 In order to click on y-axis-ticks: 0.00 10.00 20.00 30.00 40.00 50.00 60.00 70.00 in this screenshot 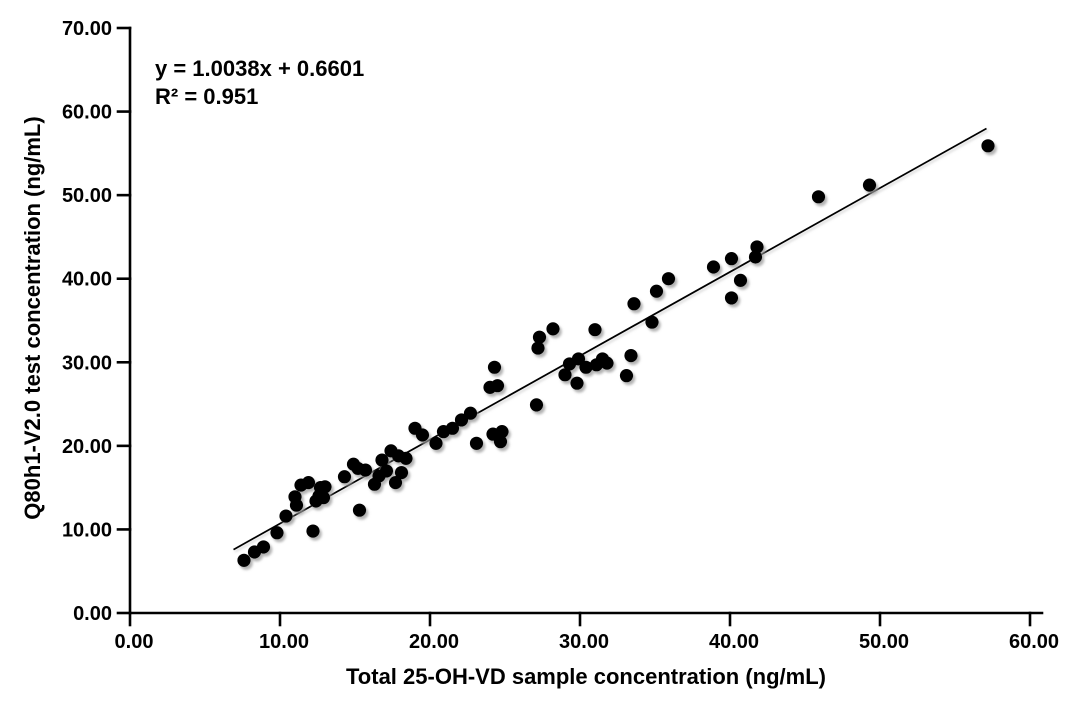, I will do `click(97, 321)`.